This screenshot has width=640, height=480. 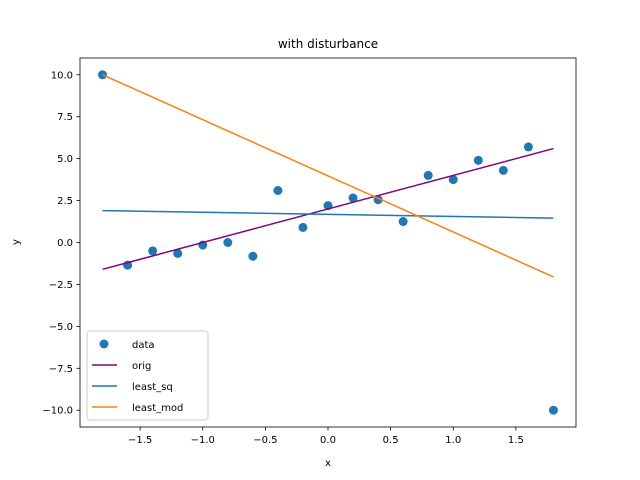 What do you see at coordinates (65, 201) in the screenshot?
I see `y-tick-label: 2.5` at bounding box center [65, 201].